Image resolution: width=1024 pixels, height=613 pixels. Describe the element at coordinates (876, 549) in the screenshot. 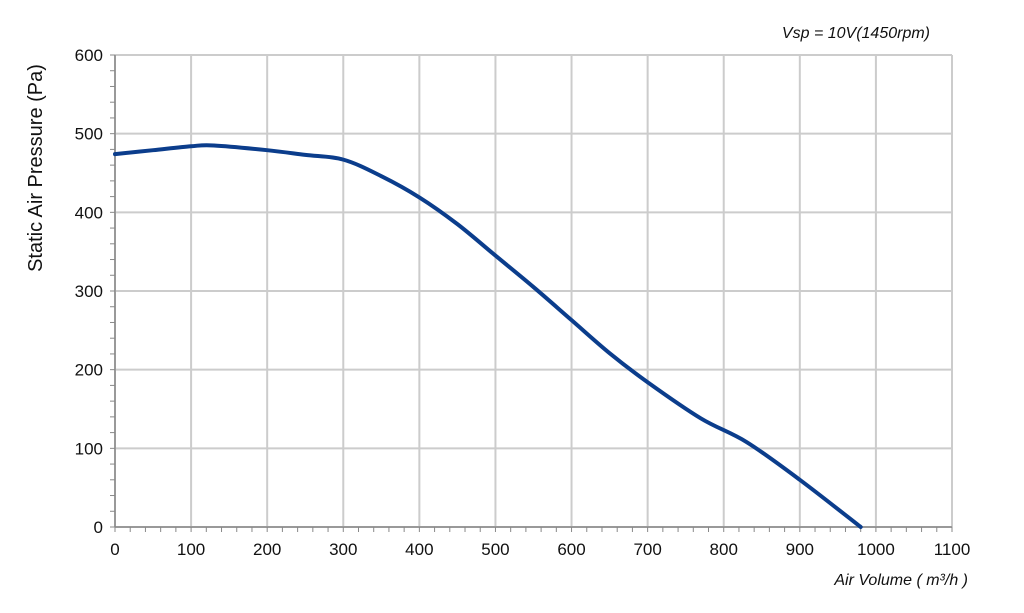

I see `x-tick-label: 1000` at that location.